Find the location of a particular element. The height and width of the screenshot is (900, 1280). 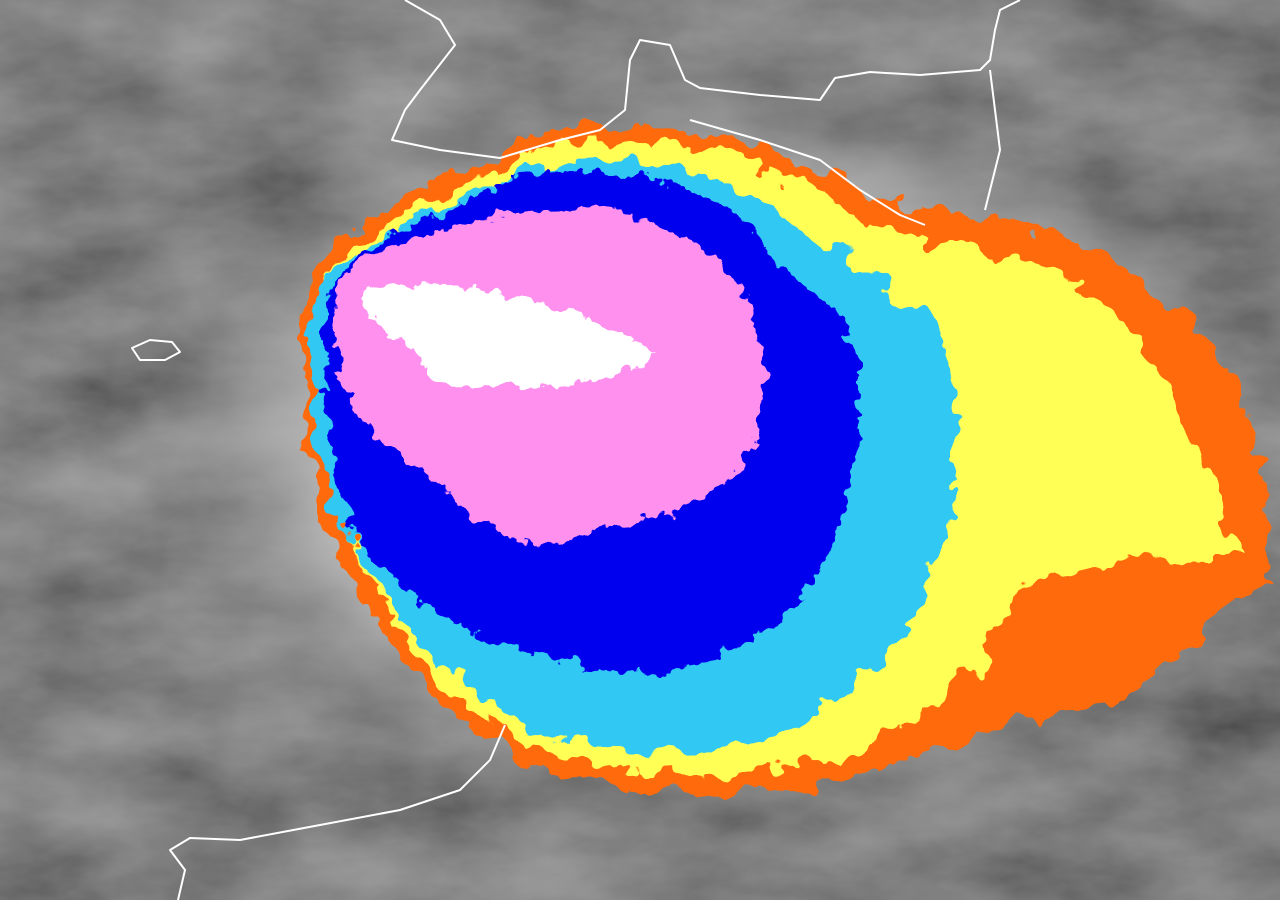

island is located at coordinates (156, 350).